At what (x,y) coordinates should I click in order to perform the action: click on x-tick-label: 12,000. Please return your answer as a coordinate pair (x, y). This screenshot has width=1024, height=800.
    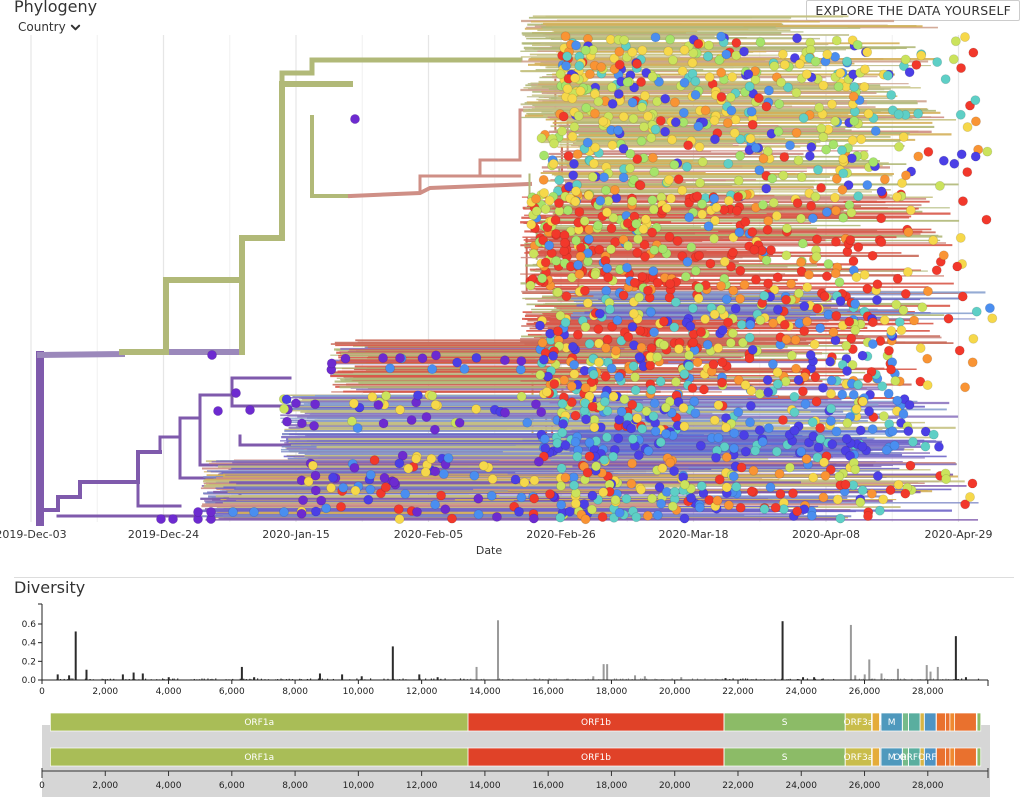
    Looking at the image, I should click on (422, 692).